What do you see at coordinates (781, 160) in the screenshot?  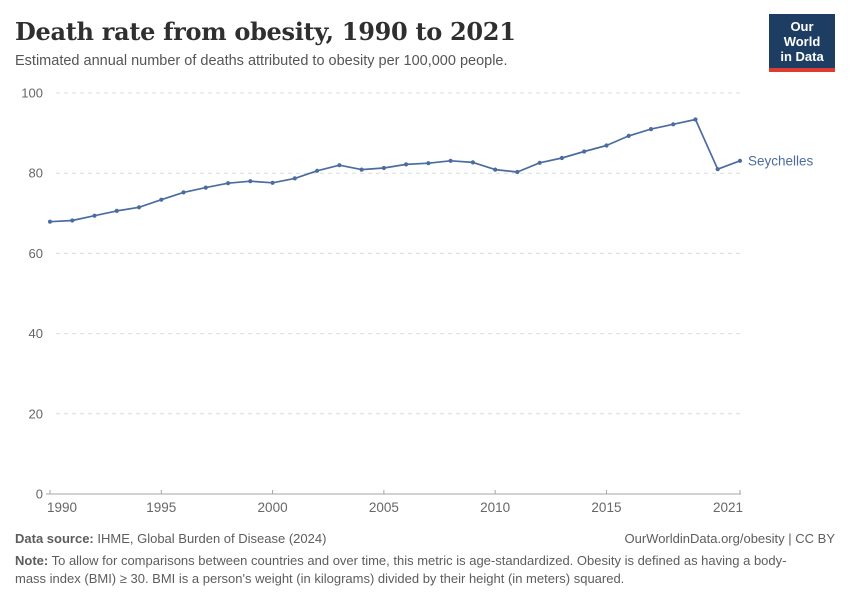 I see `series-end-label: Seychelles` at bounding box center [781, 160].